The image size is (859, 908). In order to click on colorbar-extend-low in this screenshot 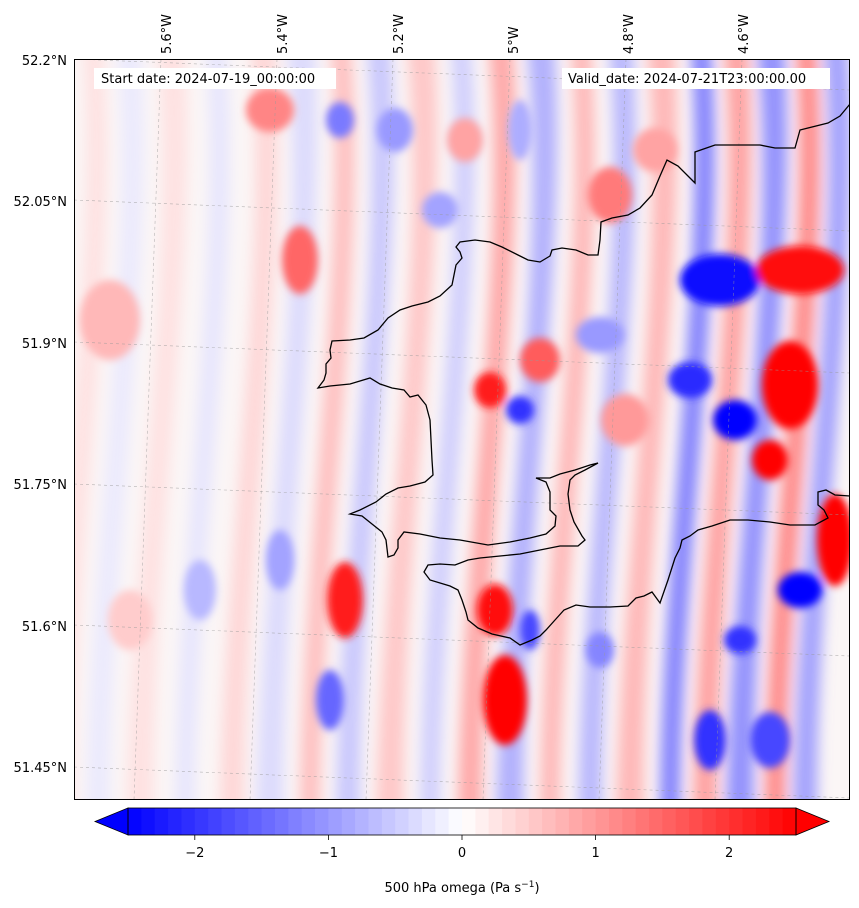, I will do `click(111, 821)`.